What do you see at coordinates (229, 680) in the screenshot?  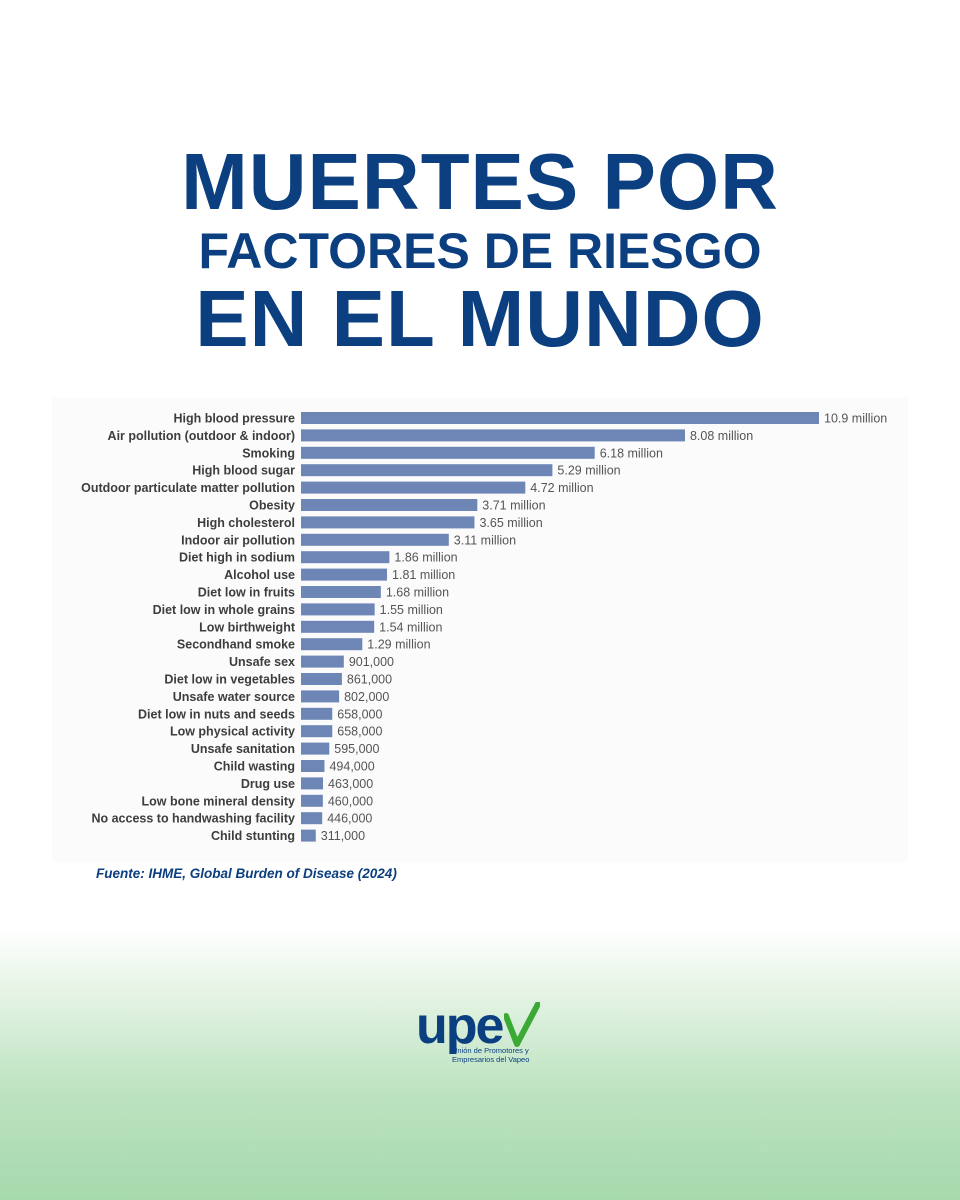 I see `category-label: Diet low in vegetables` at bounding box center [229, 680].